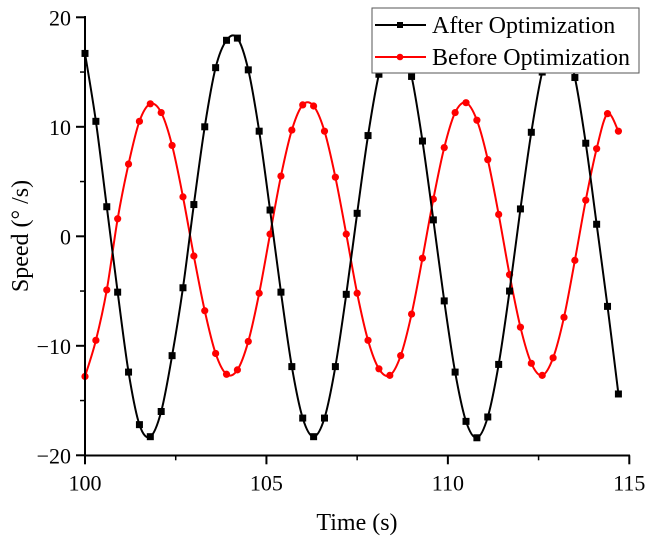 The image size is (649, 537). What do you see at coordinates (531, 58) in the screenshot?
I see `legend-label-before: Before Optimization` at bounding box center [531, 58].